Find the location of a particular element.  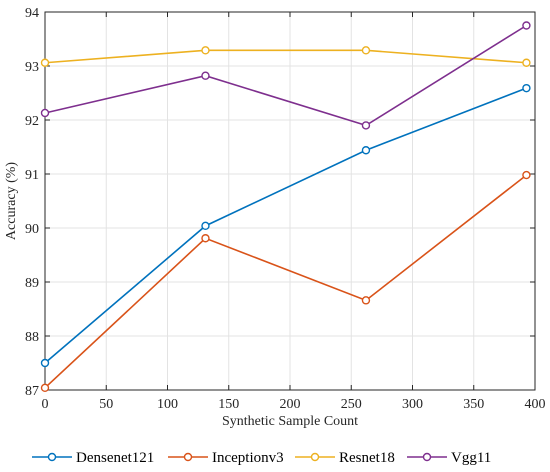

x-tick-label: 300 is located at coordinates (412, 404).